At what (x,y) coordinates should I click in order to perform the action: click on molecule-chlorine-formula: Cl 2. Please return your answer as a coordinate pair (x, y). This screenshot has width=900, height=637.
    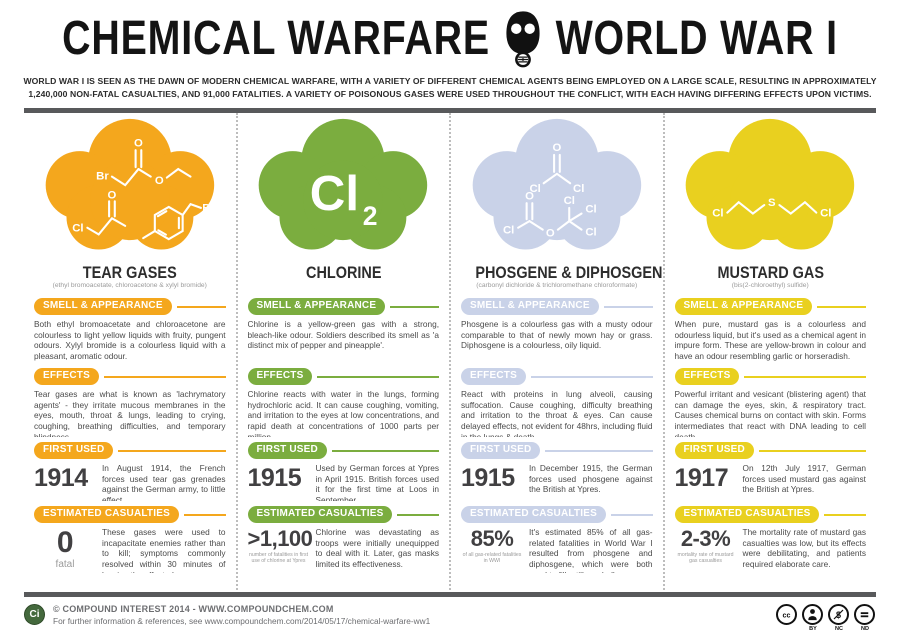
    Looking at the image, I should click on (344, 198).